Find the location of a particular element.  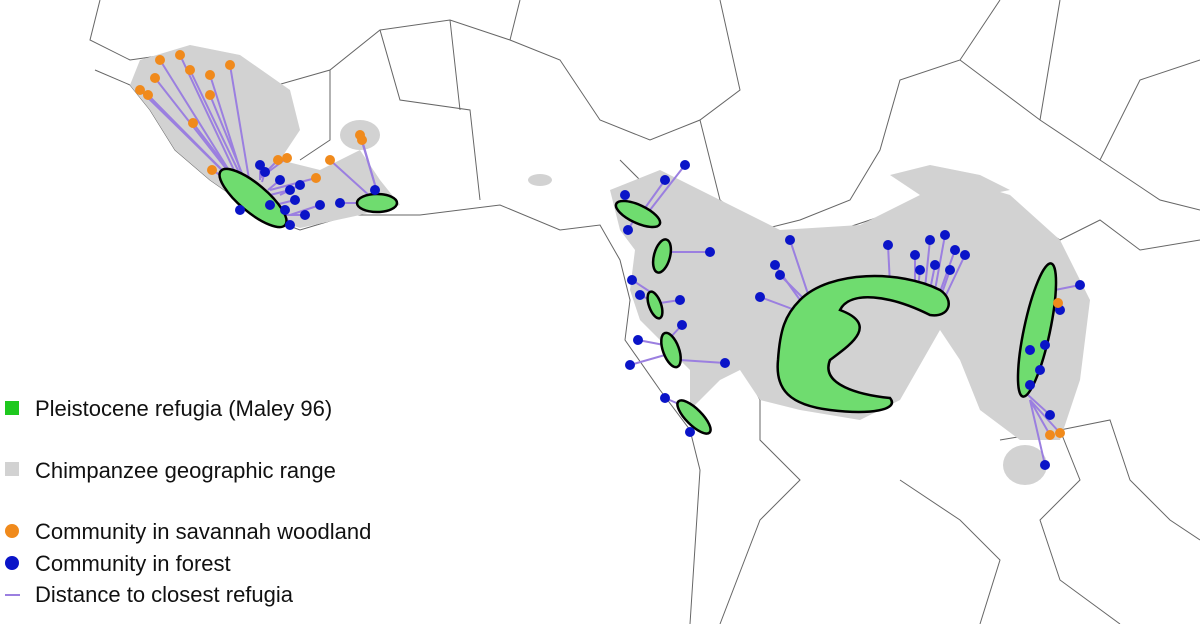

legend-label: Community in forest is located at coordinates (133, 563).